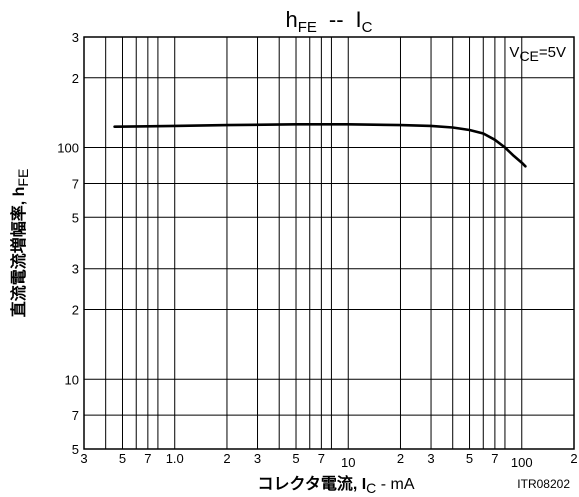 Image resolution: width=579 pixels, height=497 pixels. What do you see at coordinates (522, 462) in the screenshot?
I see `x-tick-label: 100` at bounding box center [522, 462].